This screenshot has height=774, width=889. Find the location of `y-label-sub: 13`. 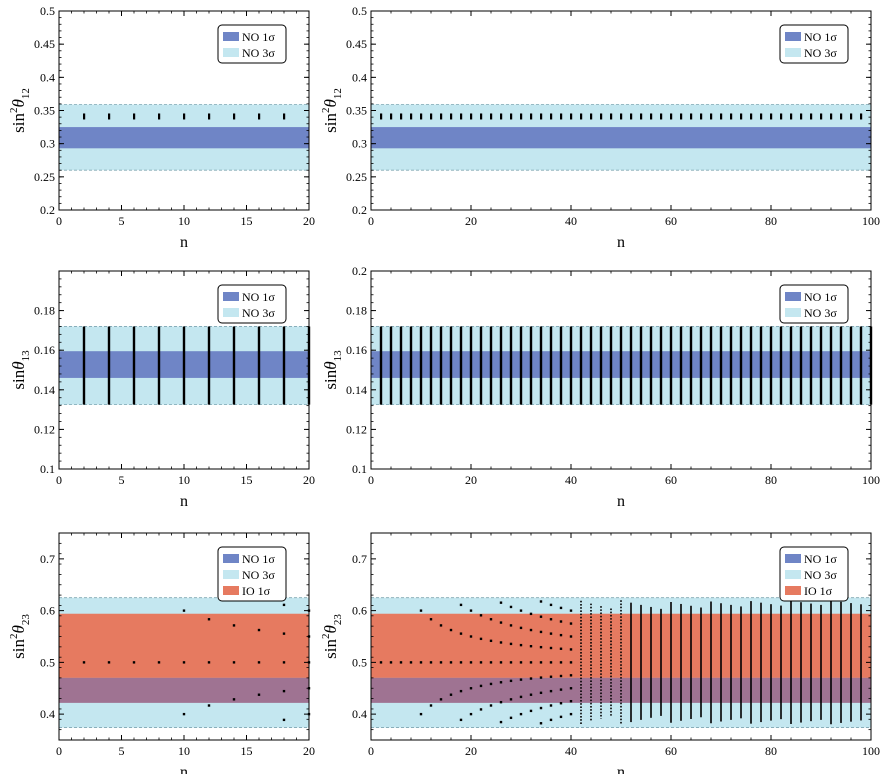

y-label-sub: 13 is located at coordinates (338, 356).